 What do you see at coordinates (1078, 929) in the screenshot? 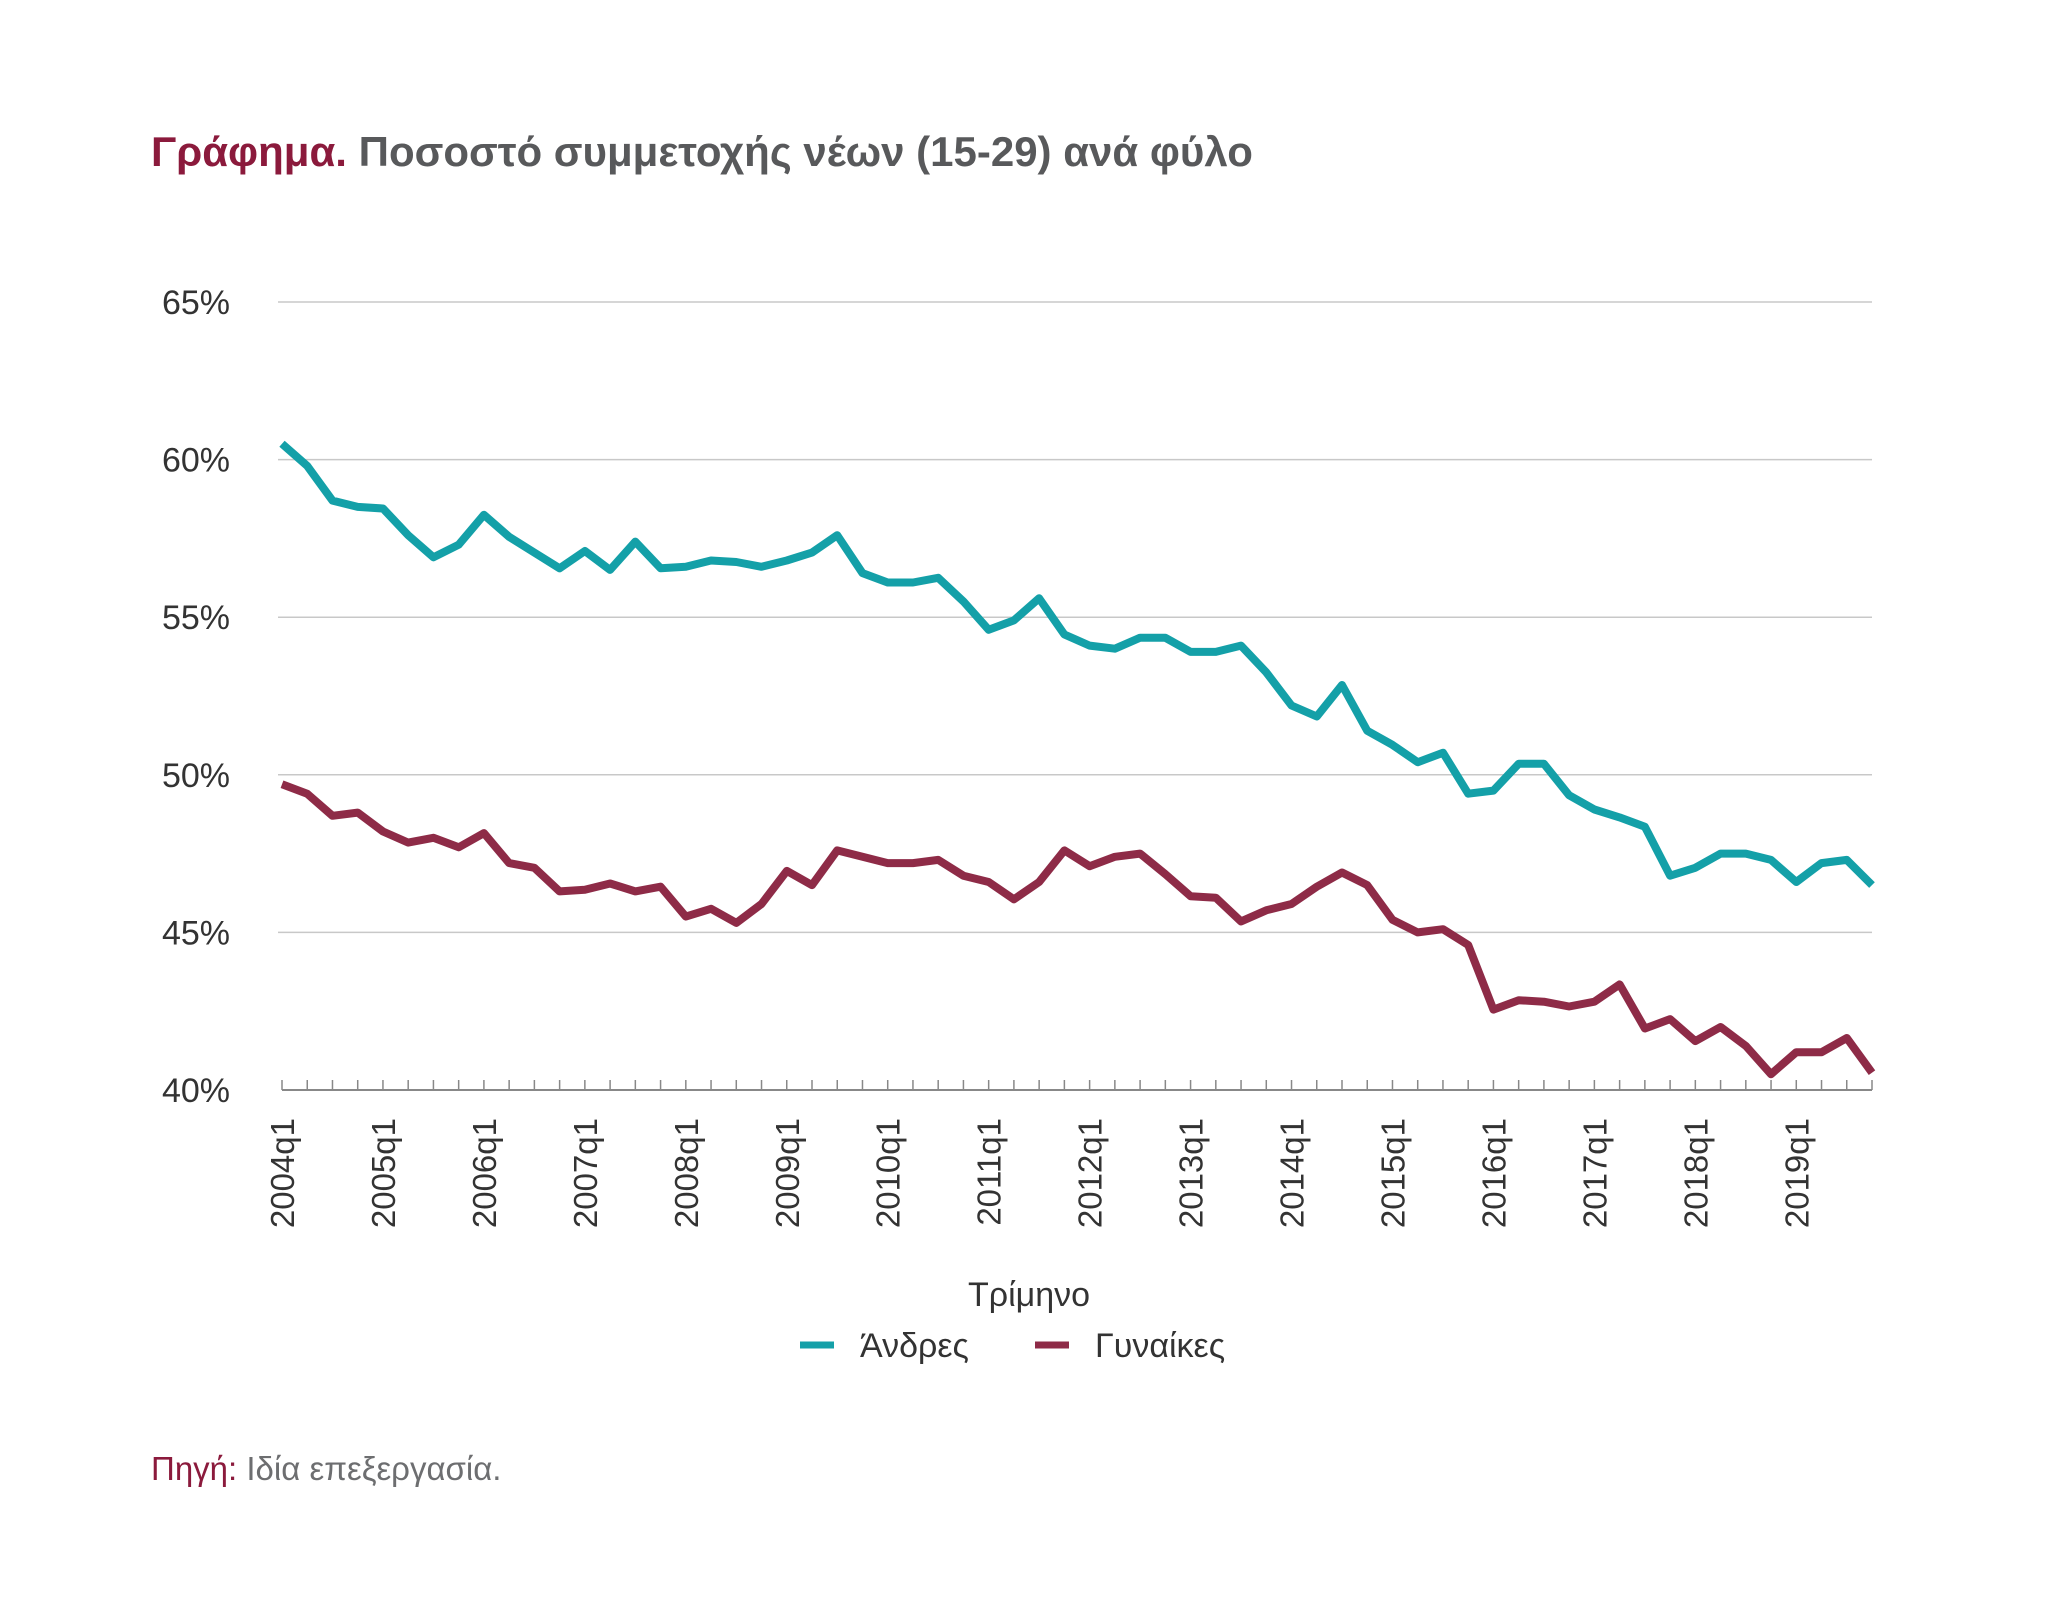
I see `series-line-women` at bounding box center [1078, 929].